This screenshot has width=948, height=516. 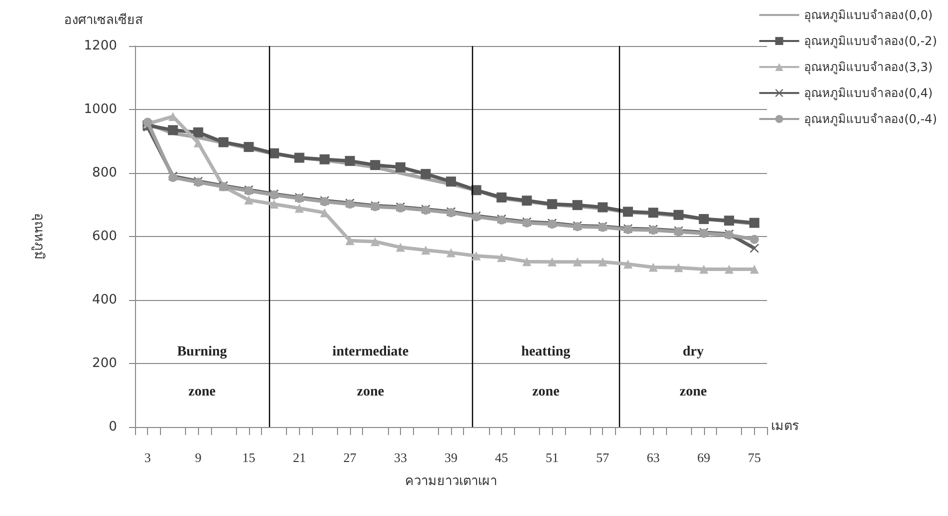 I want to click on text: Burning zone, so click(x=202, y=372).